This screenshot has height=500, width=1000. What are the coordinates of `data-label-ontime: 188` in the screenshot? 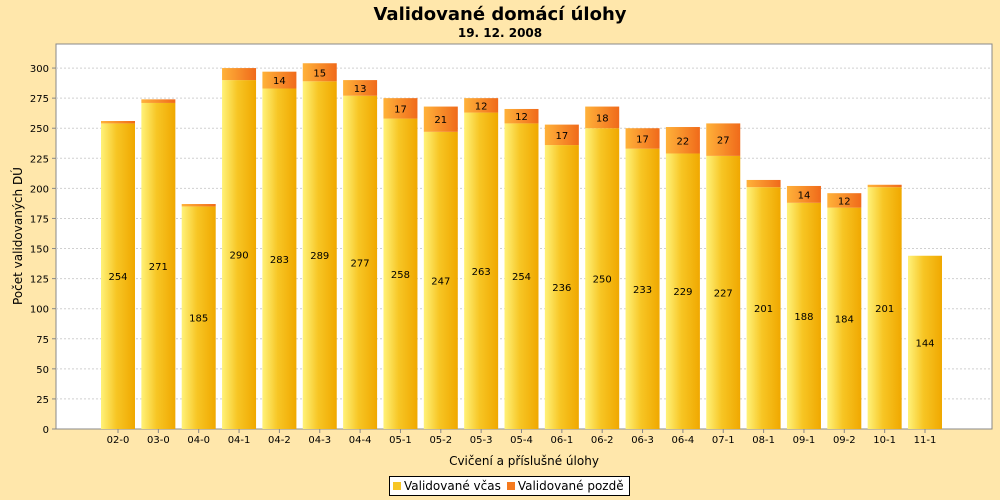 It's located at (803, 317).